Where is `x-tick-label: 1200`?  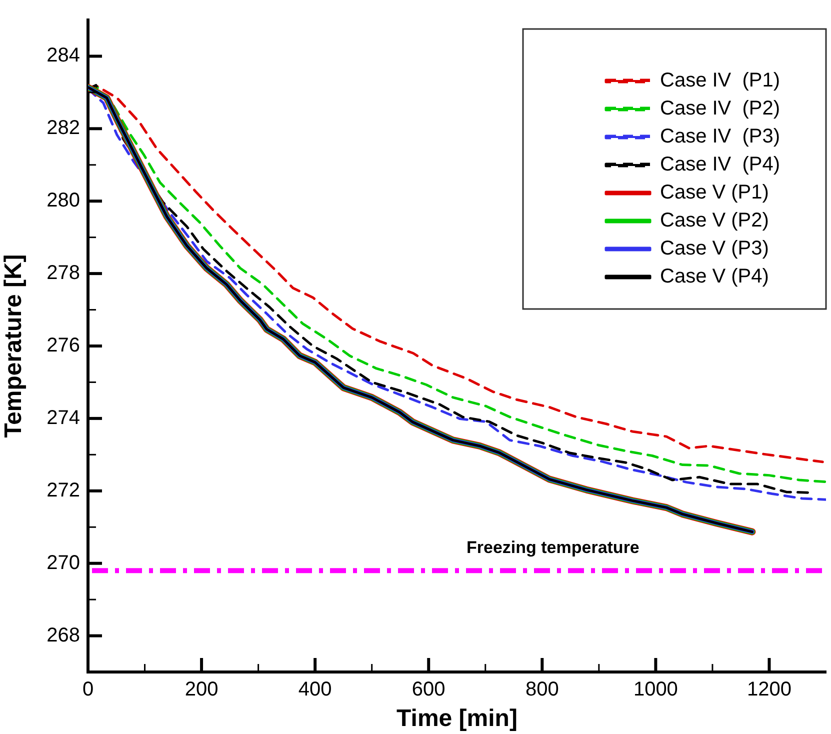
x-tick-label: 1200 is located at coordinates (769, 689).